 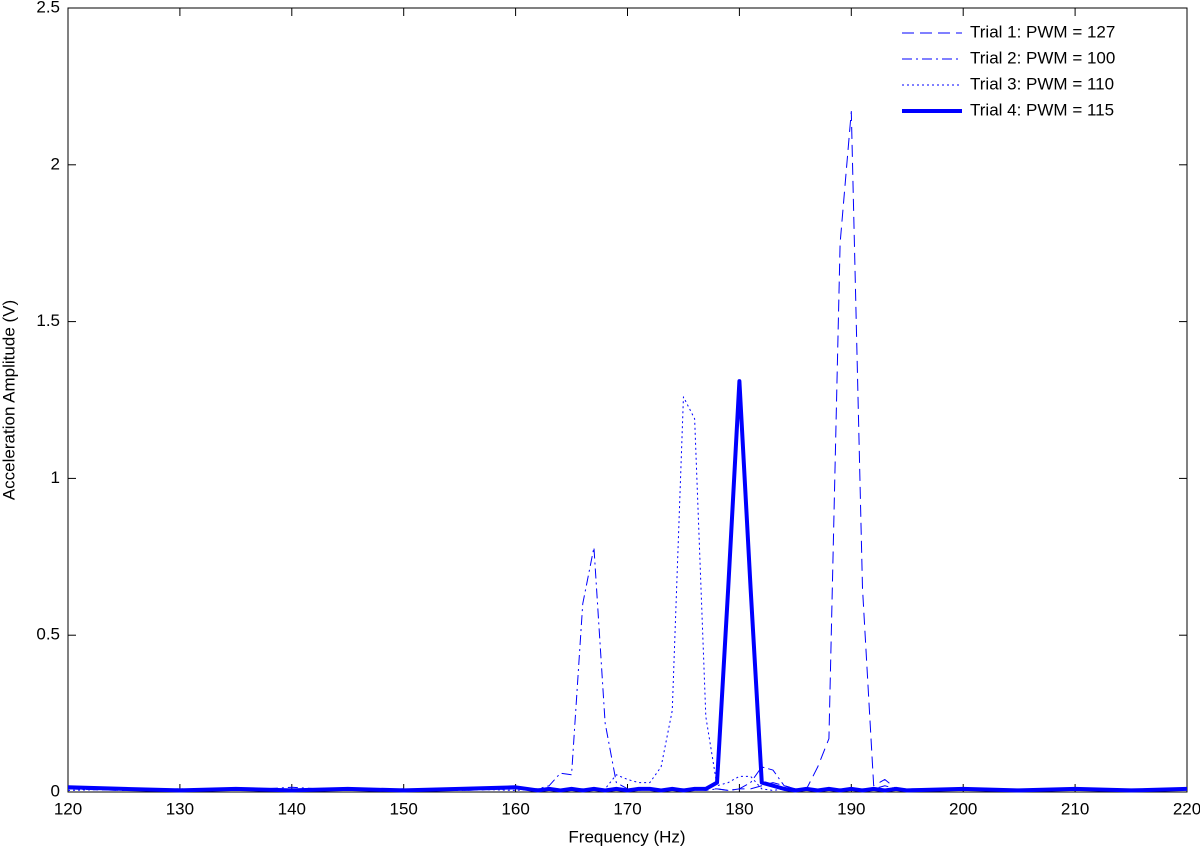 I want to click on legend-label: Trial 2: PWM = 100, so click(x=1042, y=57).